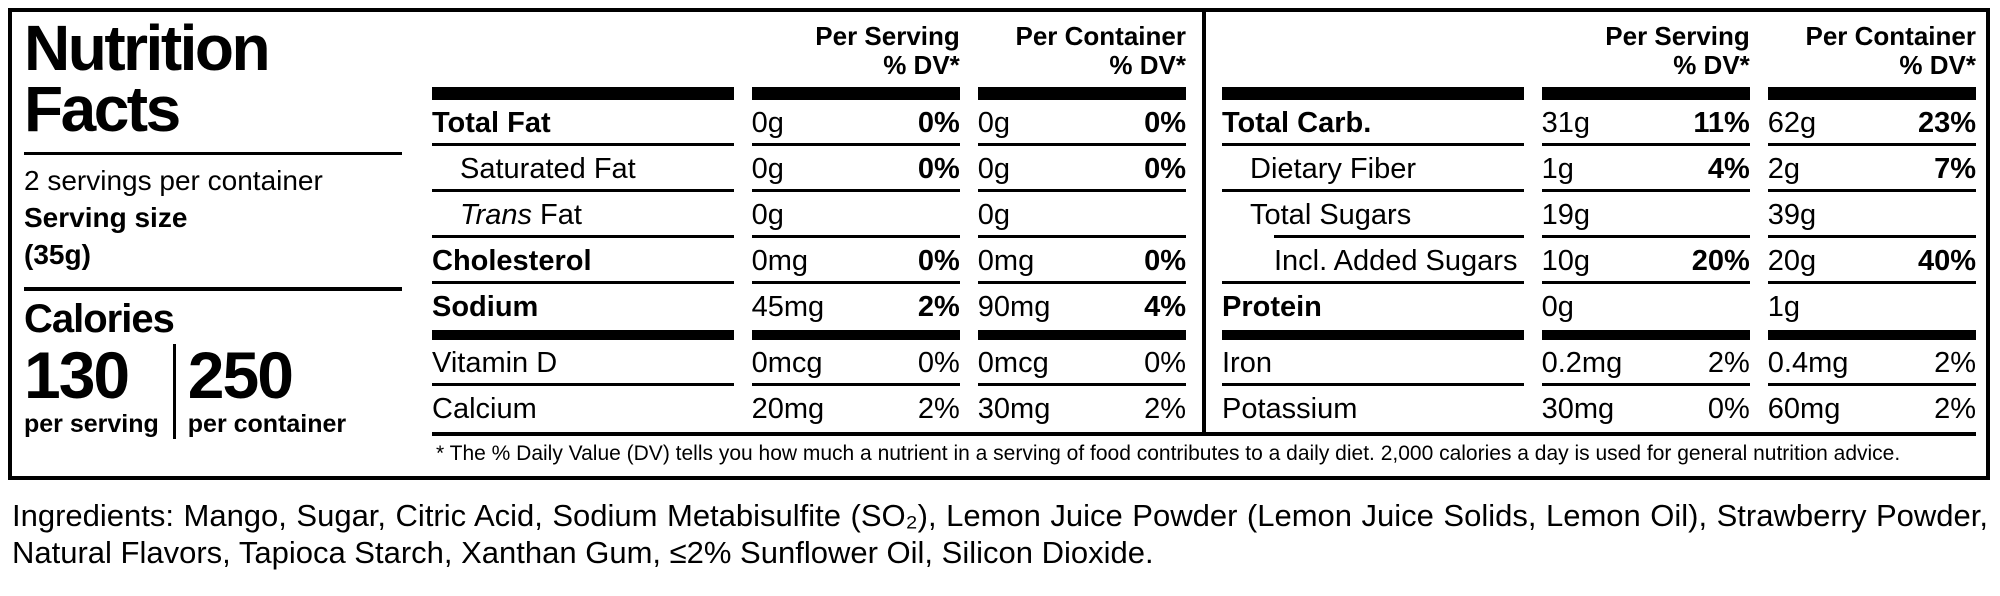 Image resolution: width=2000 pixels, height=596 pixels. Describe the element at coordinates (1646, 169) in the screenshot. I see `nutrient-value-cell-per-serving: 1g 4%` at that location.